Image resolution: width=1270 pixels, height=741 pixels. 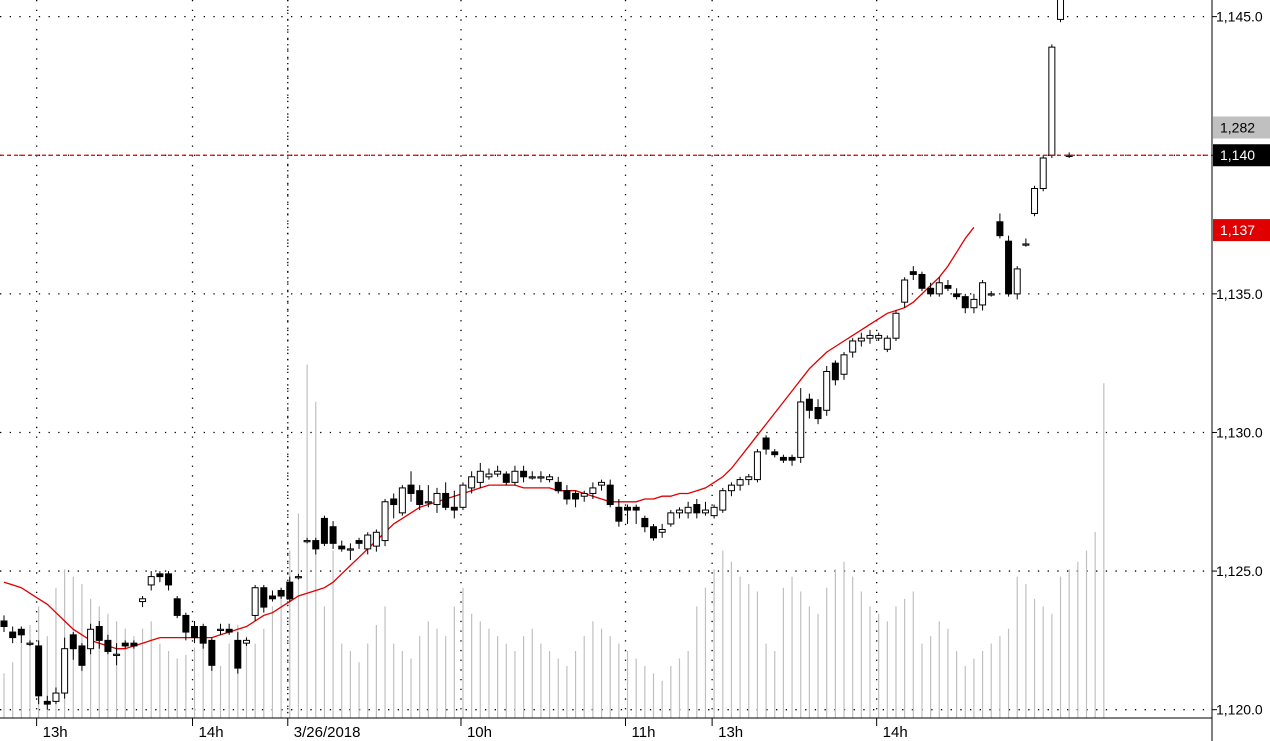 I want to click on price-badge-2: 1,137, so click(x=1241, y=230).